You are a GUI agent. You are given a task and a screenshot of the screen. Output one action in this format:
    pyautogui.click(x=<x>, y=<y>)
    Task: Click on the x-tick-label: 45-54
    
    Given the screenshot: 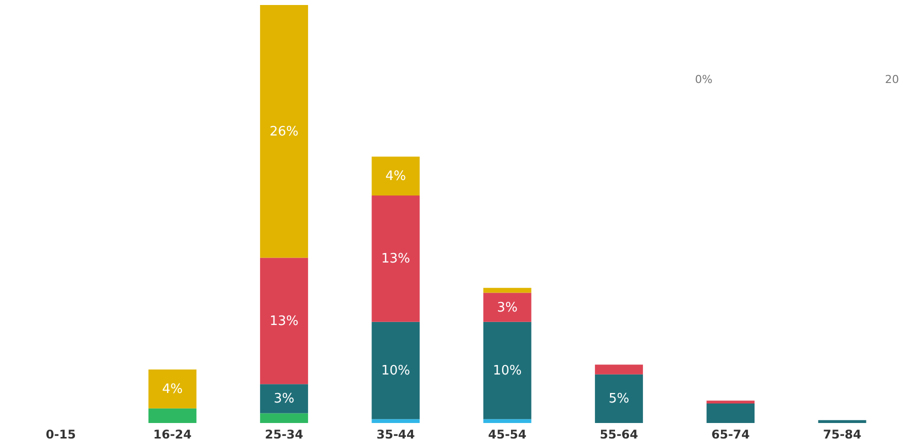 What is the action you would take?
    pyautogui.click(x=507, y=435)
    